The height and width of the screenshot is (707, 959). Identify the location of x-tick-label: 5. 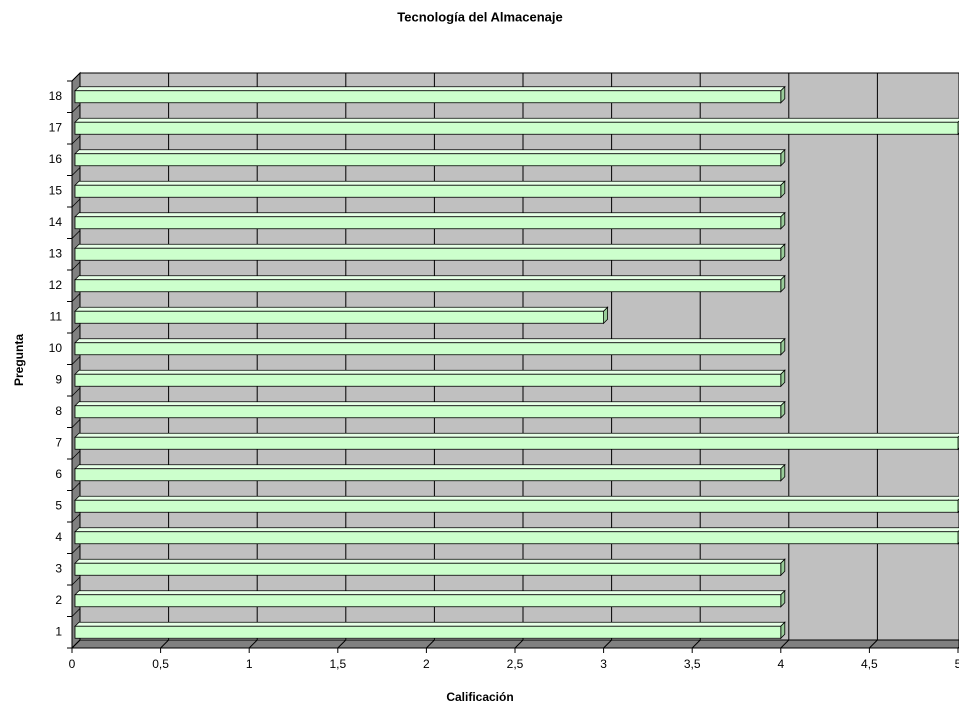
(957, 664).